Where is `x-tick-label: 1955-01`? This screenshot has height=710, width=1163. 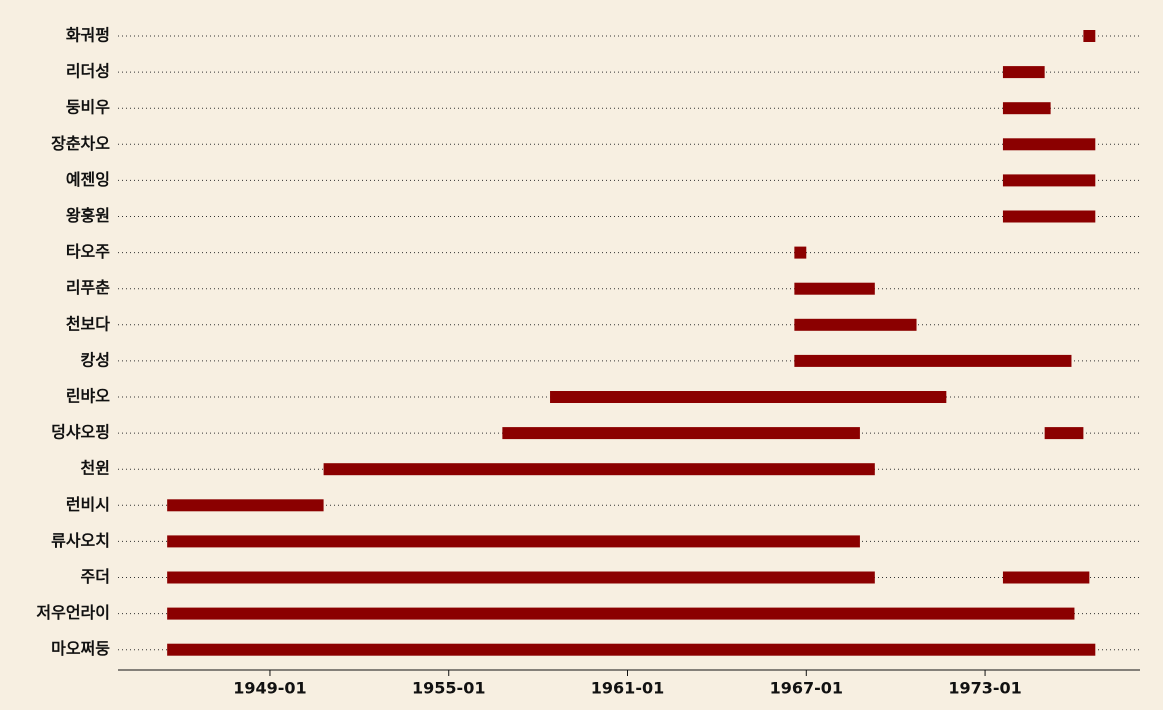 x-tick-label: 1955-01 is located at coordinates (448, 688).